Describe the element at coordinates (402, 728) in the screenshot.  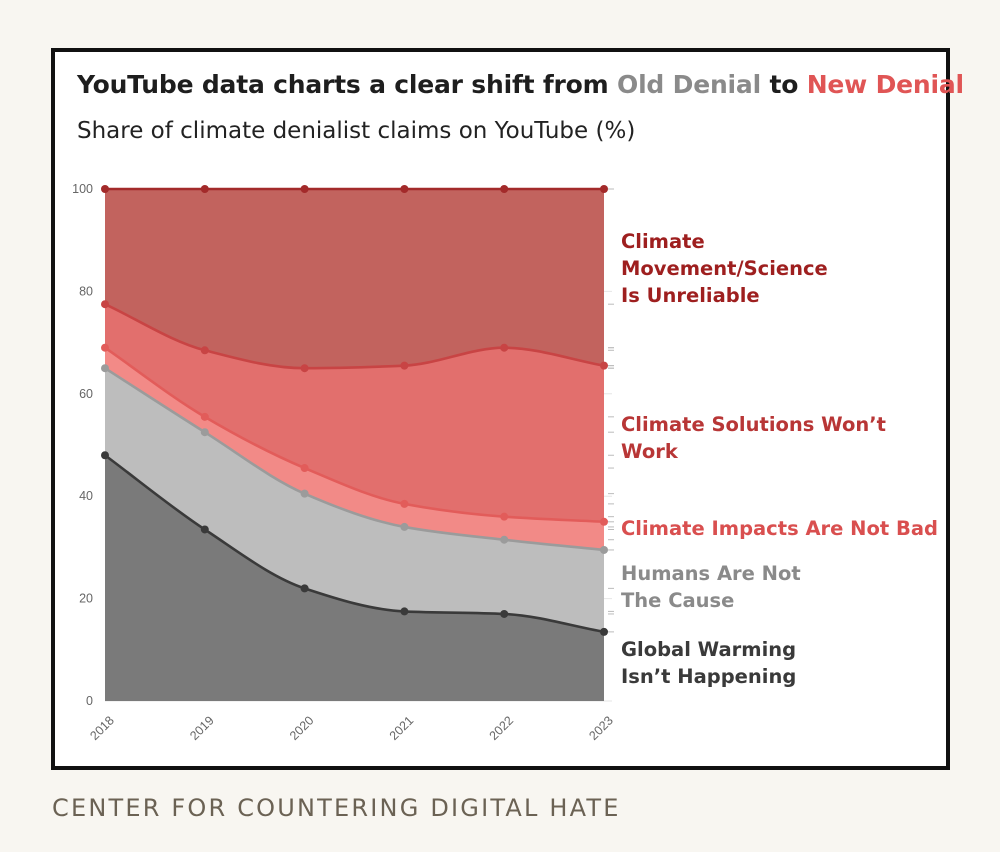
I see `x-tick-label-2021: 2021` at that location.